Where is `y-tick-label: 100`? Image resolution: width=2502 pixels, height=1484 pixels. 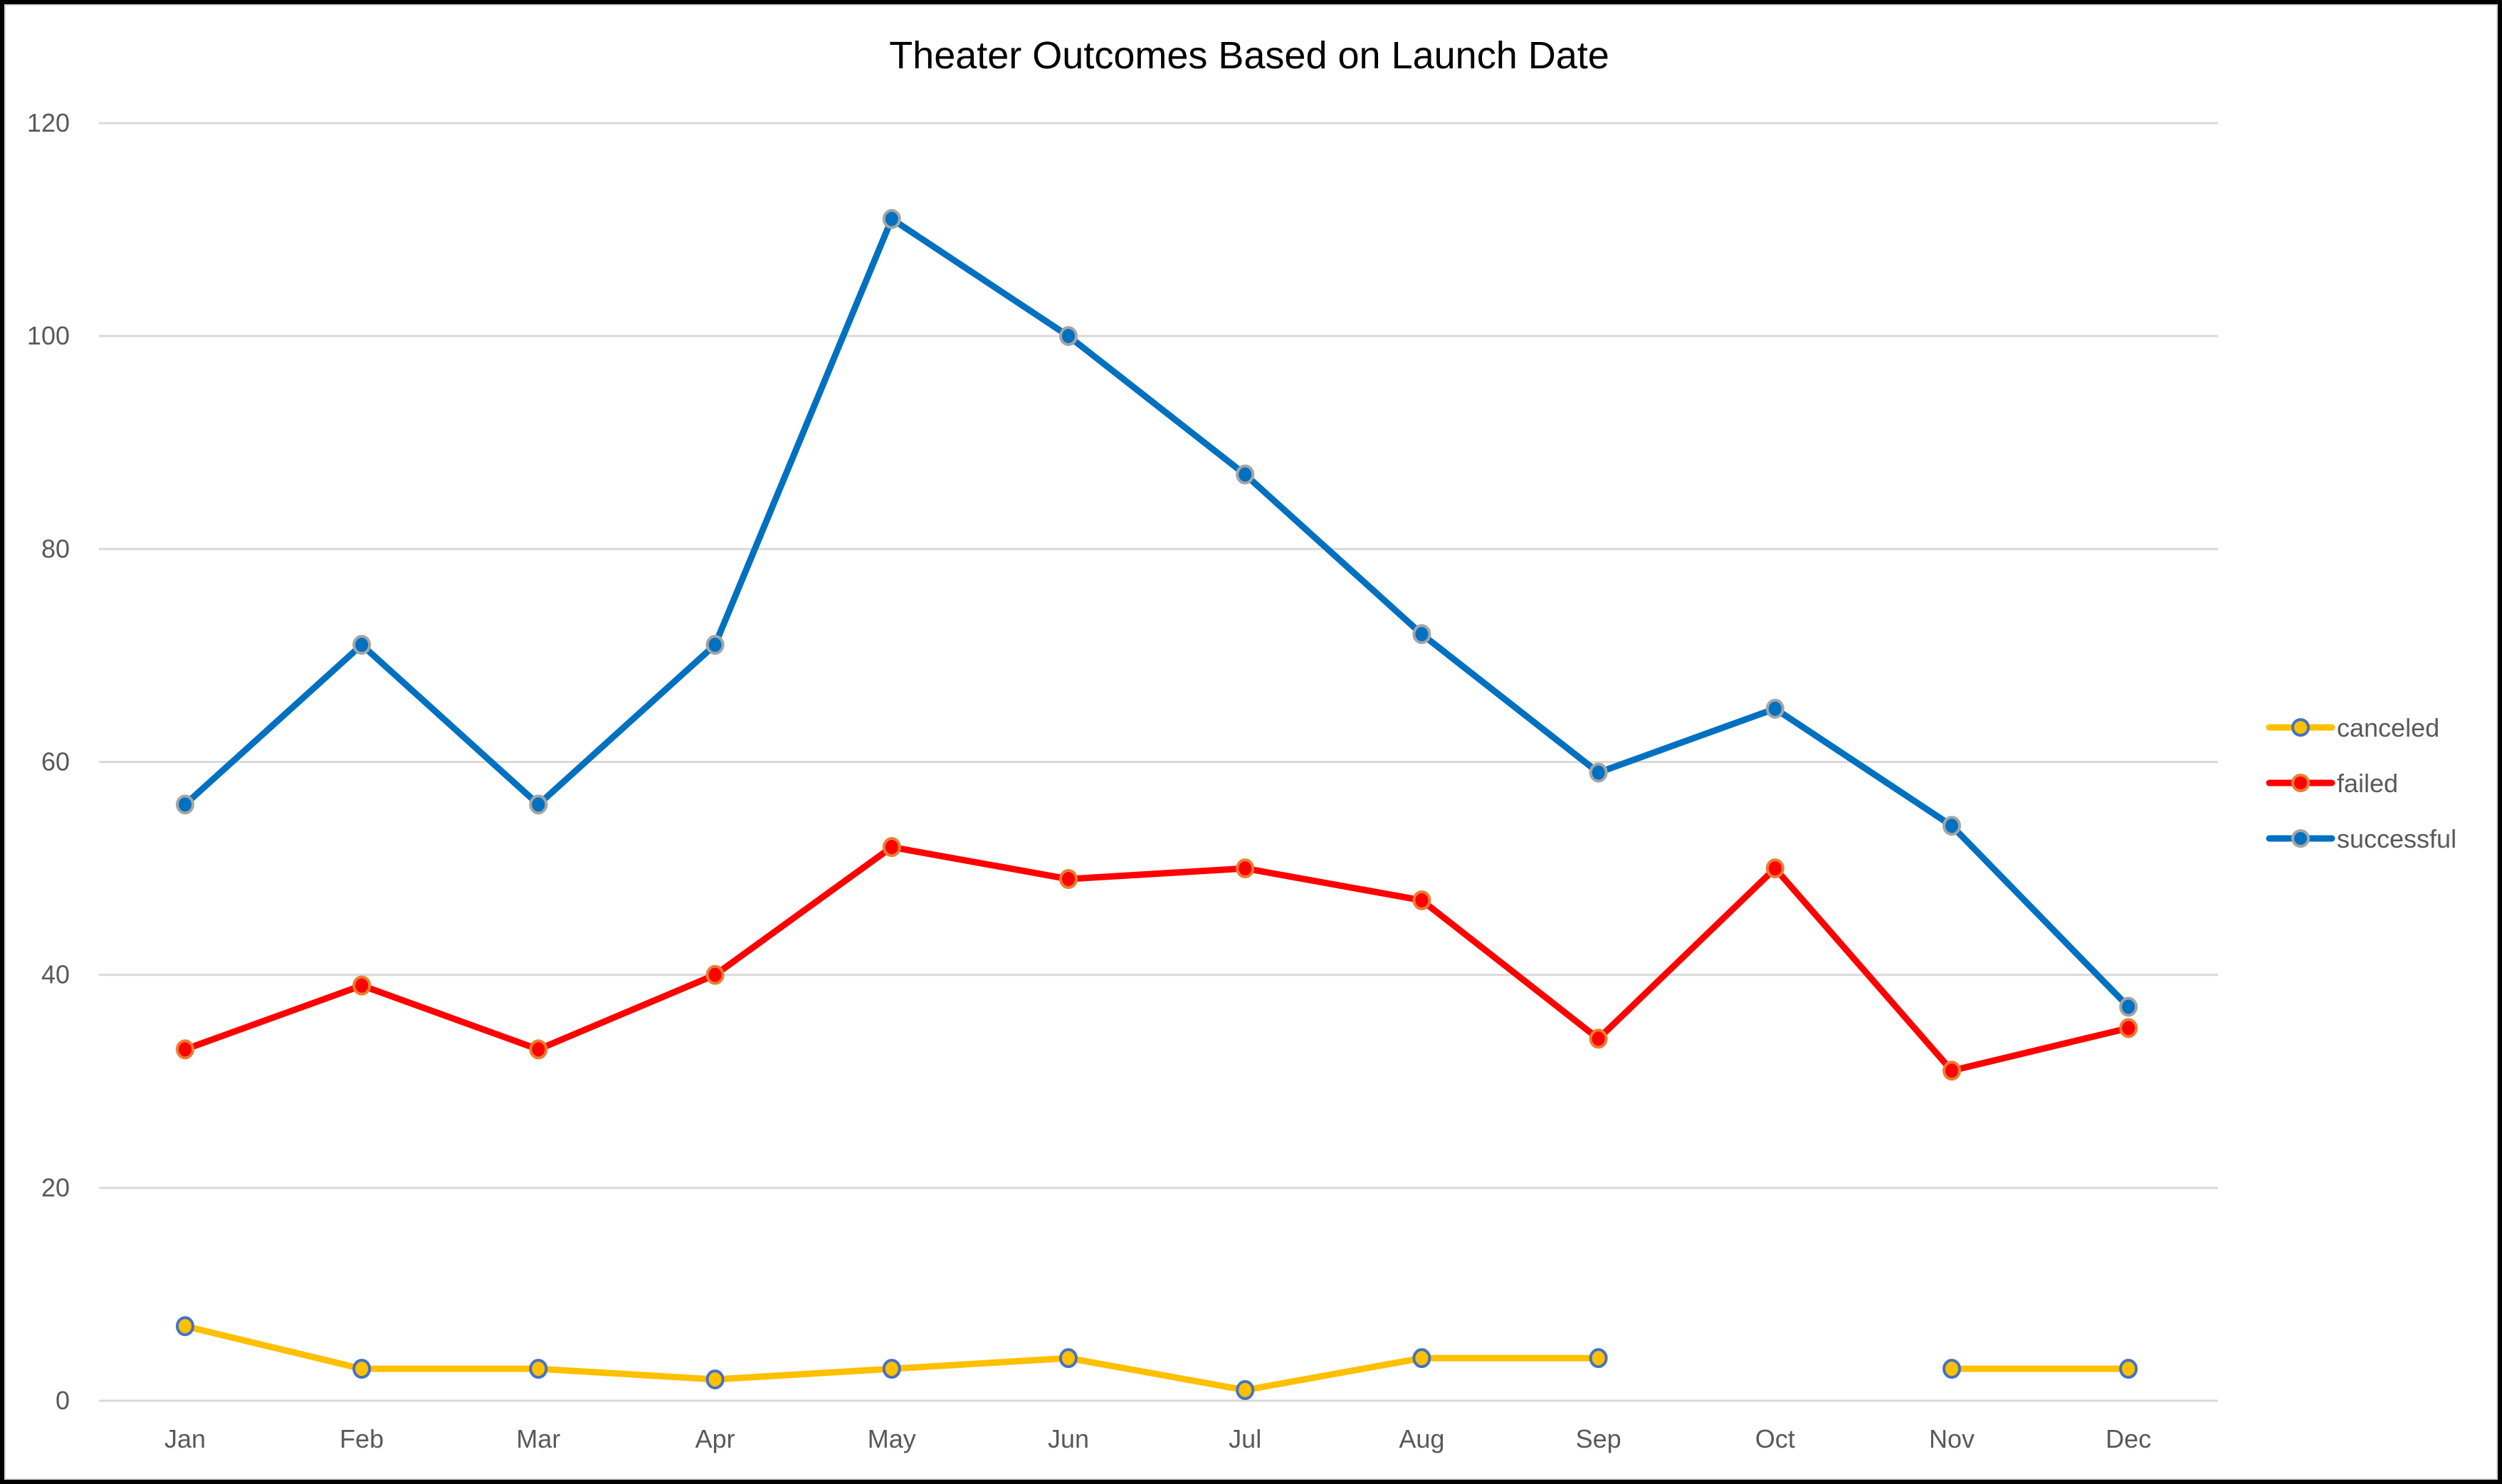
y-tick-label: 100 is located at coordinates (49, 335).